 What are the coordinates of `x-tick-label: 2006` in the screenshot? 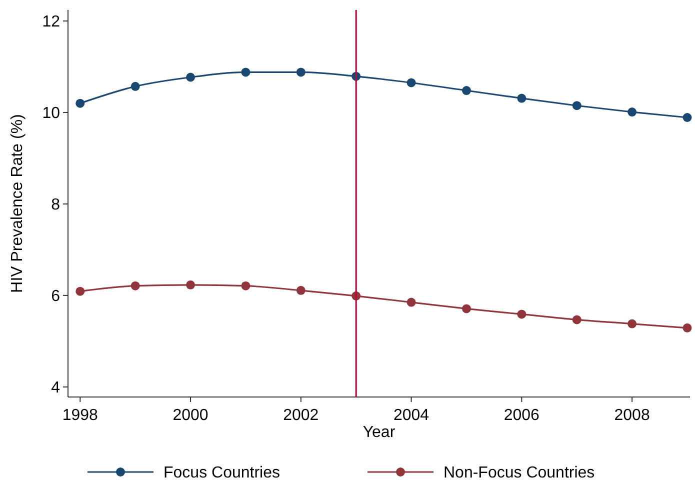 It's located at (522, 415).